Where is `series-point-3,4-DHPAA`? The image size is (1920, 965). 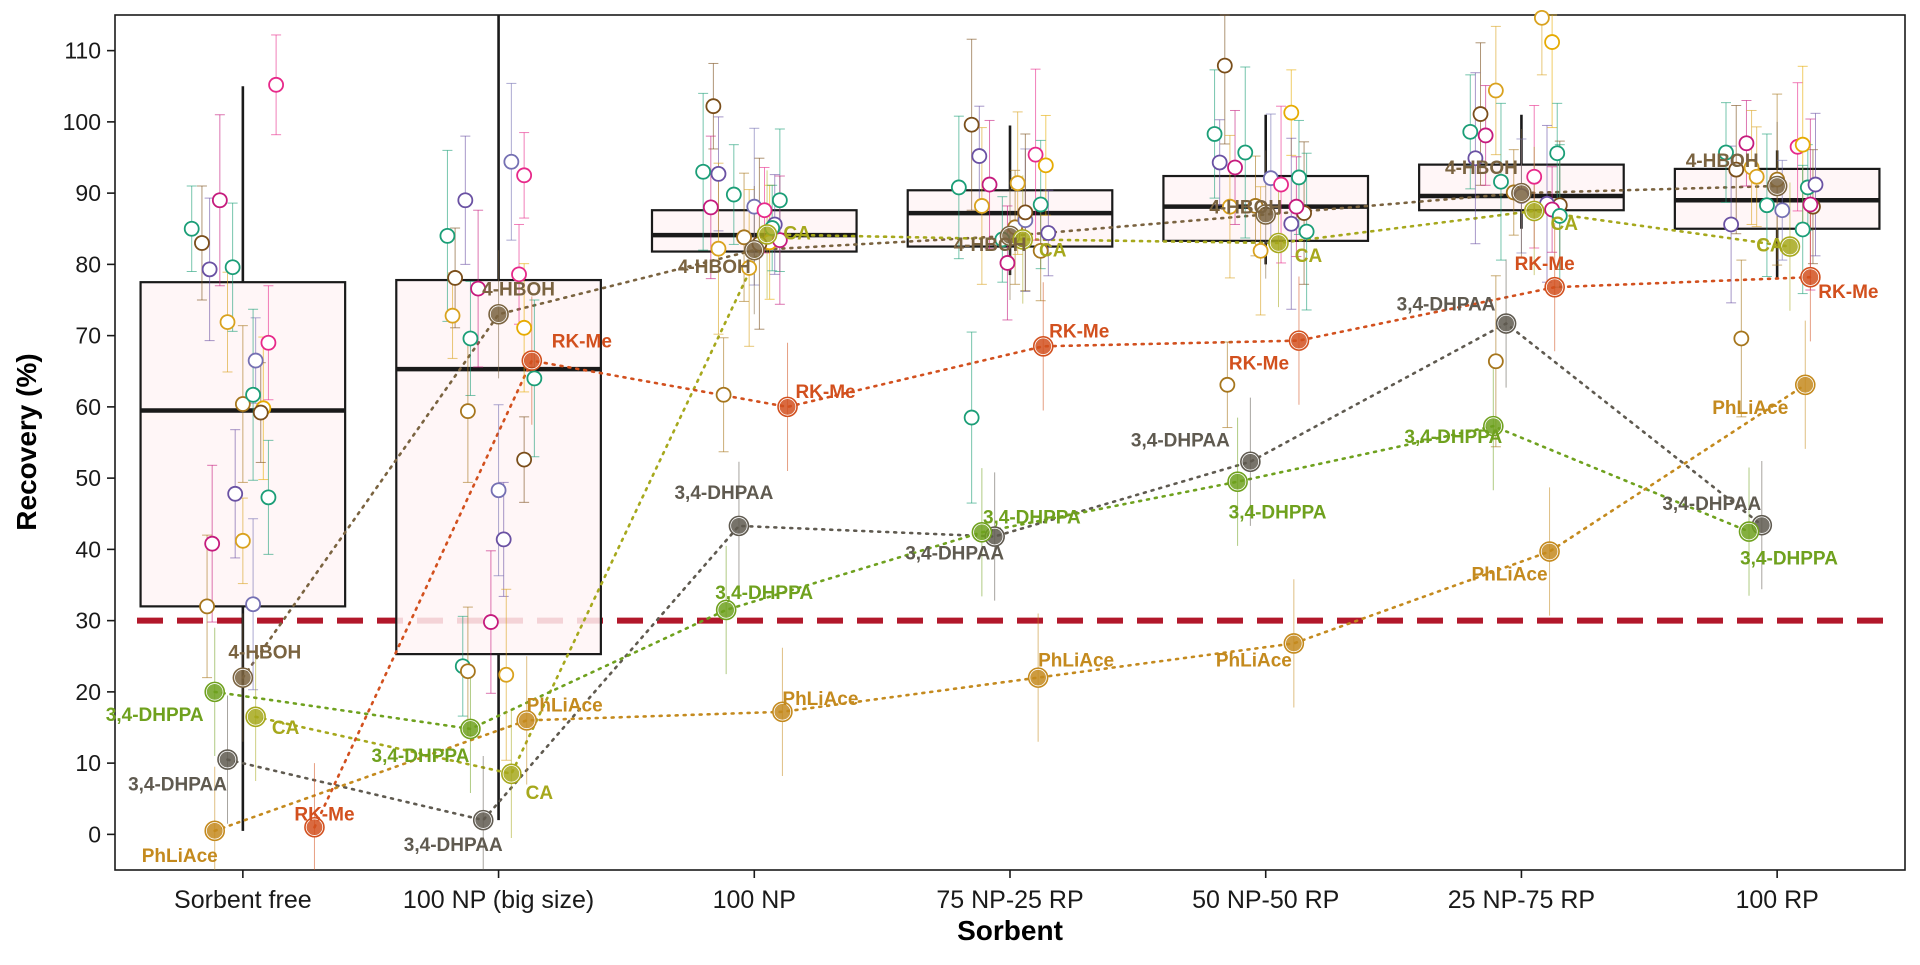 series-point-3,4-DHPAA is located at coordinates (483, 820).